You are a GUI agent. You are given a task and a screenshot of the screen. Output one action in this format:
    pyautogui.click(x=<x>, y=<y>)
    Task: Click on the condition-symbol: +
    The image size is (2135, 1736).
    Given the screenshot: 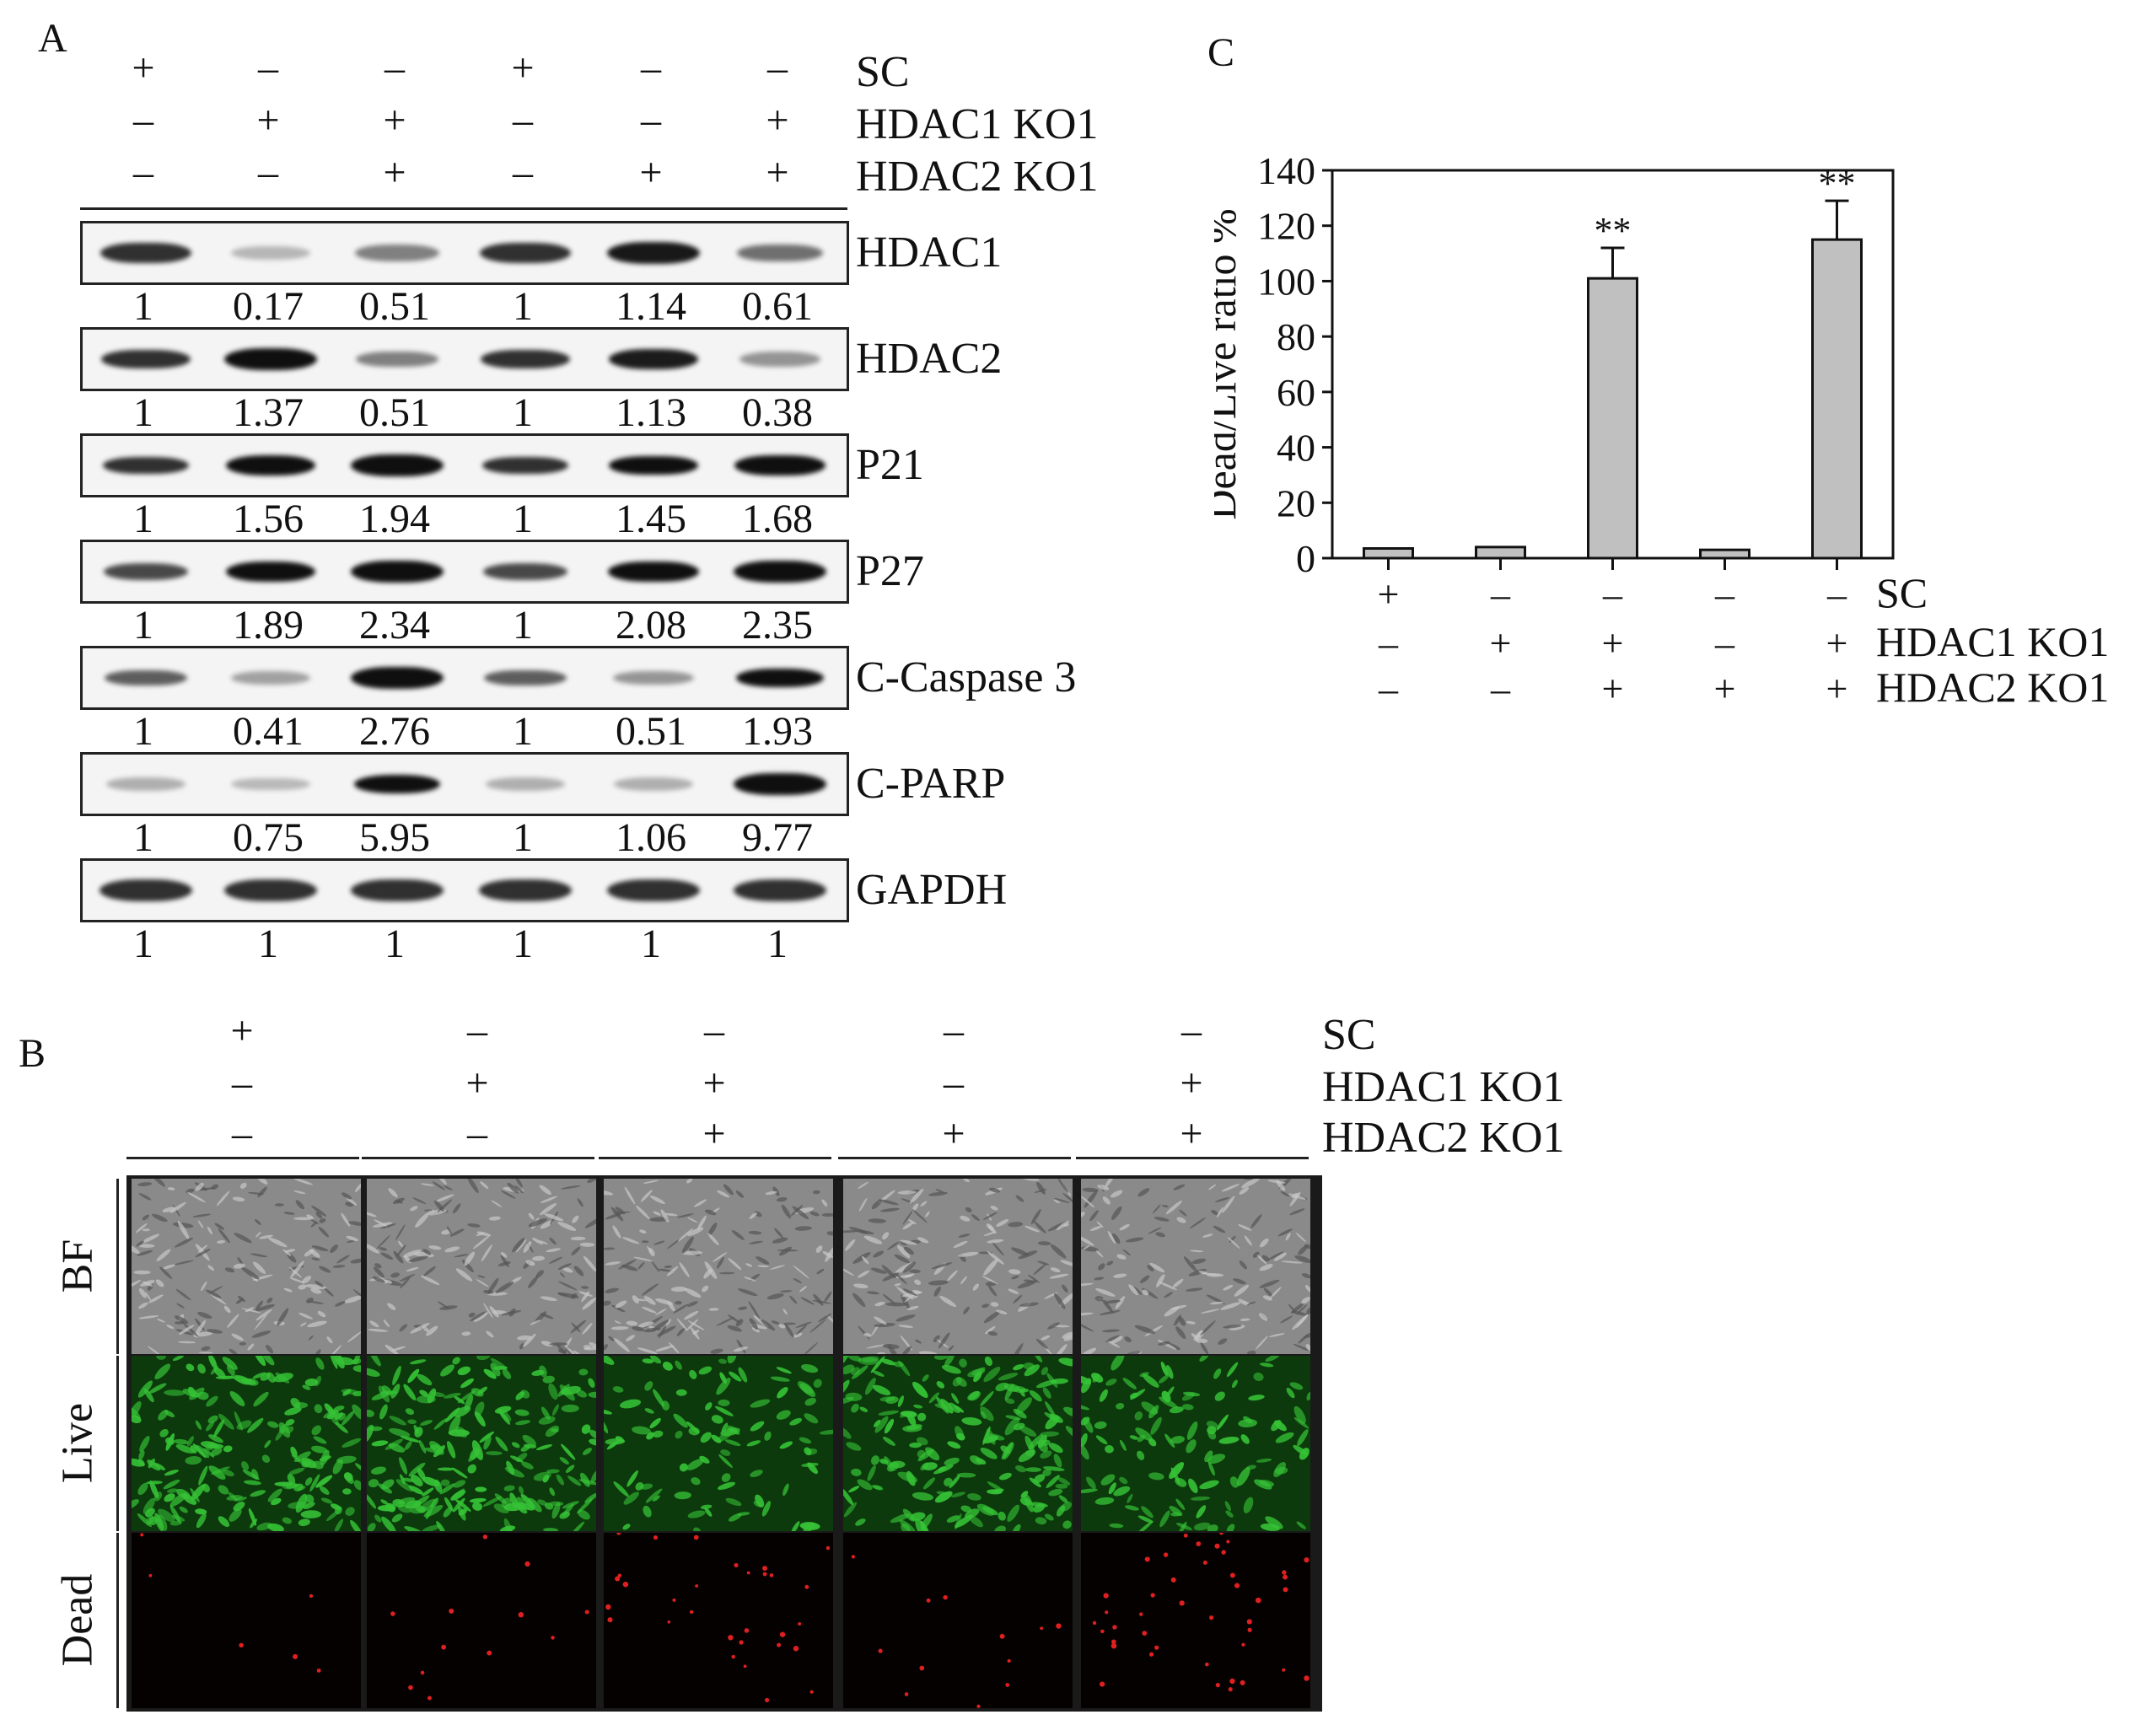 What is the action you would take?
    pyautogui.click(x=1837, y=688)
    